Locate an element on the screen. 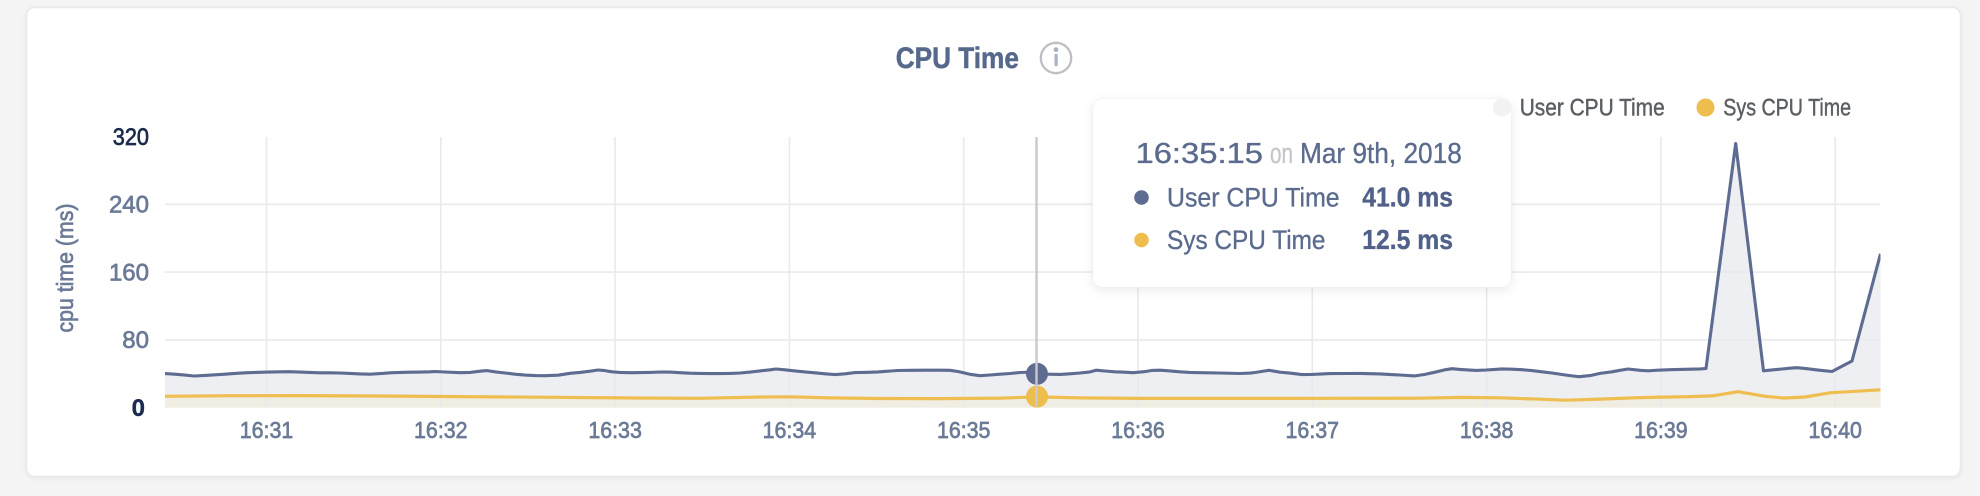  svg-text: 16:38 is located at coordinates (1487, 430).